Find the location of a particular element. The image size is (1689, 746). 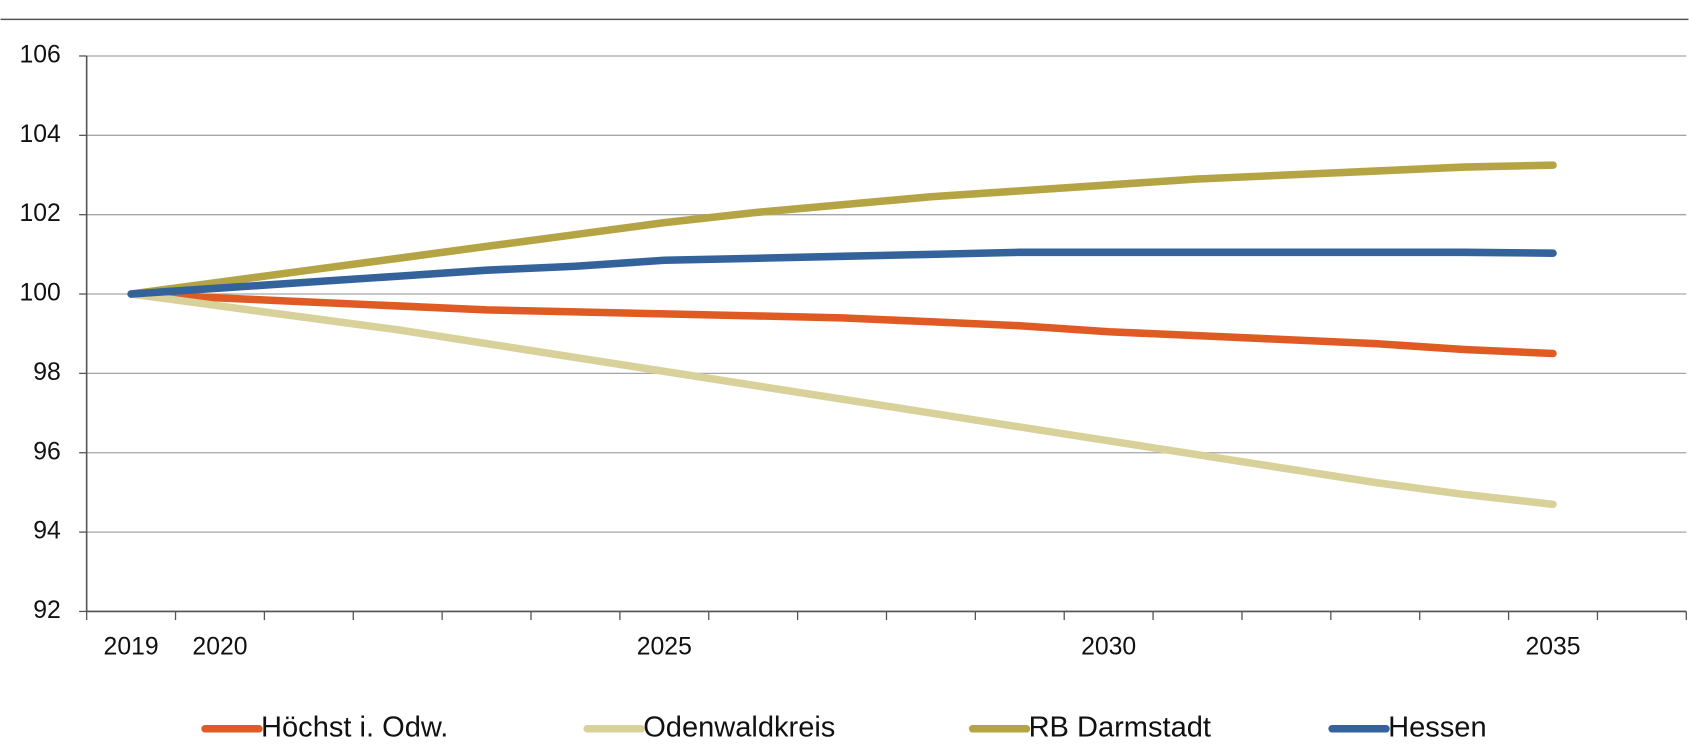

y-tick-label: 100 is located at coordinates (40, 293).